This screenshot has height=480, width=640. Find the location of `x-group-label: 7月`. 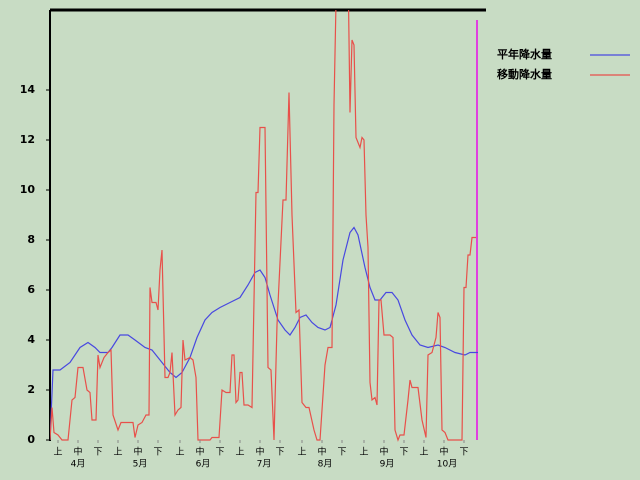

x-group-label: 7月 is located at coordinates (264, 464).